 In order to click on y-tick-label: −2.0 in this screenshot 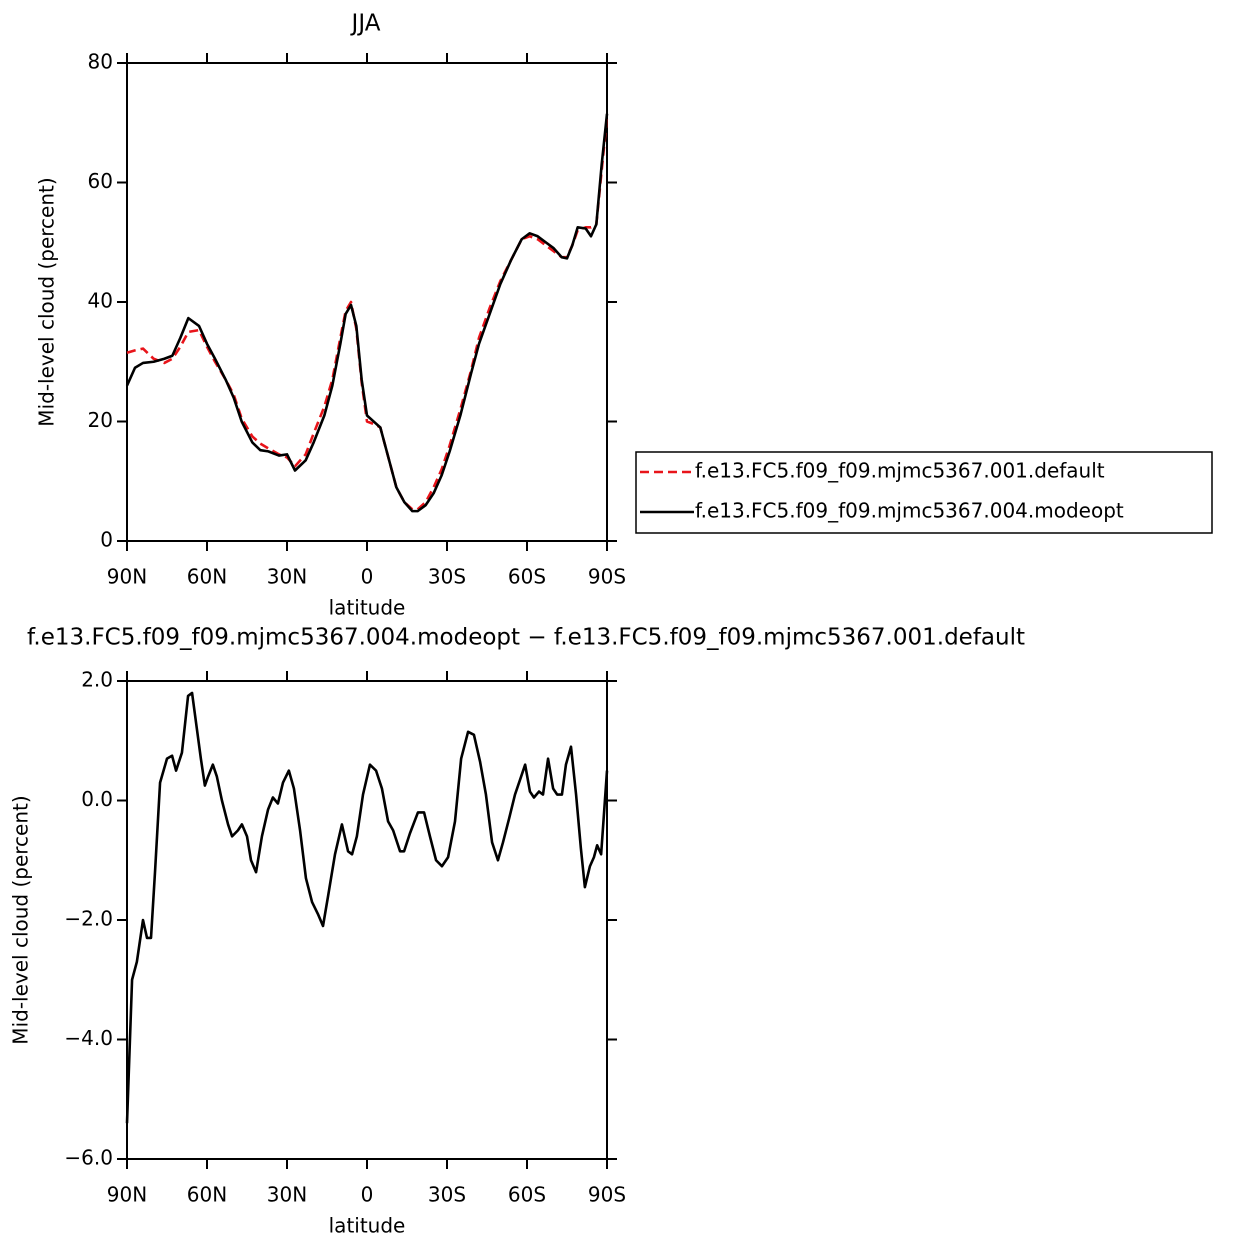, I will do `click(88, 919)`.